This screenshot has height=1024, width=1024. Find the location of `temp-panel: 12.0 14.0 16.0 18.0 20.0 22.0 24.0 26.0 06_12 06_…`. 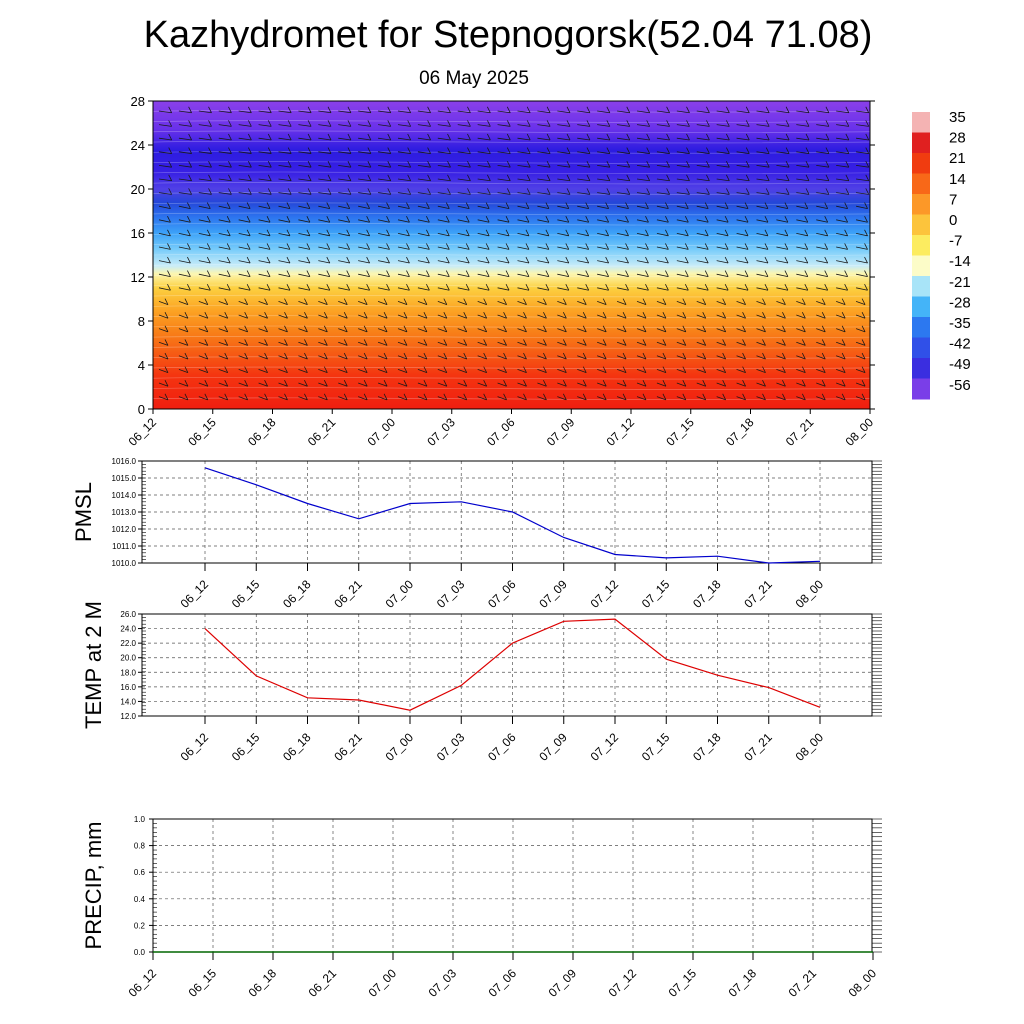

temp-panel: 12.0 14.0 16.0 18.0 20.0 22.0 24.0 26.0 06_12 06_… is located at coordinates (481, 682).